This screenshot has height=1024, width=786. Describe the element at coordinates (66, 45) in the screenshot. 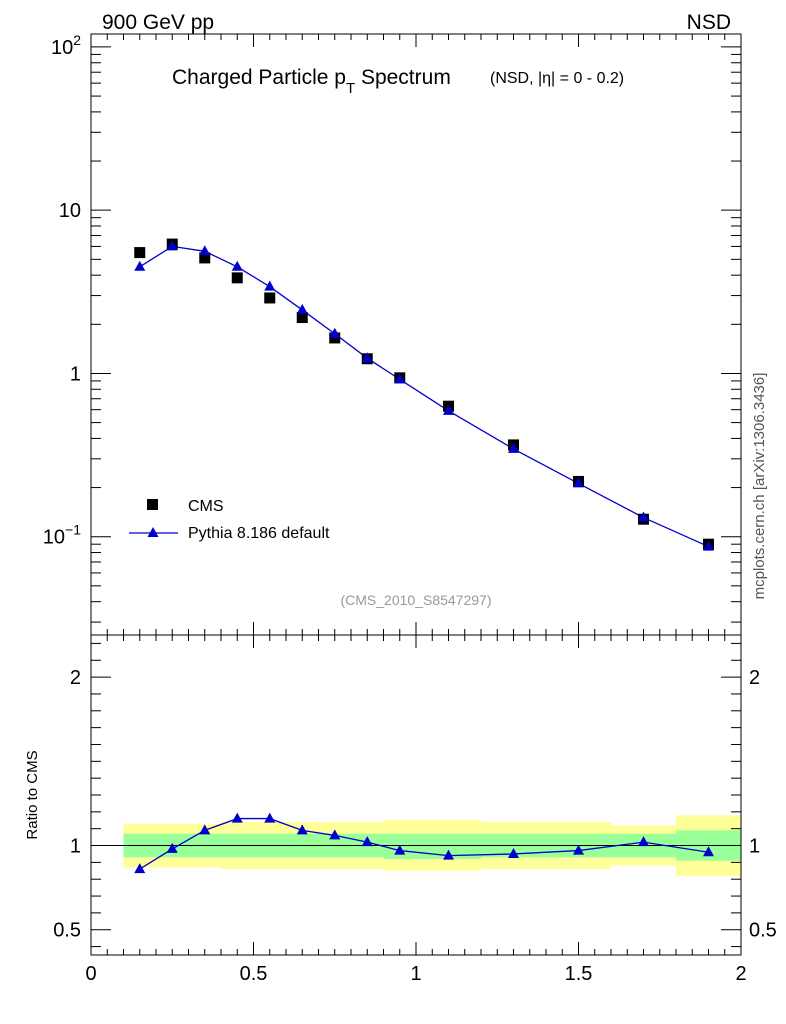

I see `main-y-tick-label: 10²` at that location.